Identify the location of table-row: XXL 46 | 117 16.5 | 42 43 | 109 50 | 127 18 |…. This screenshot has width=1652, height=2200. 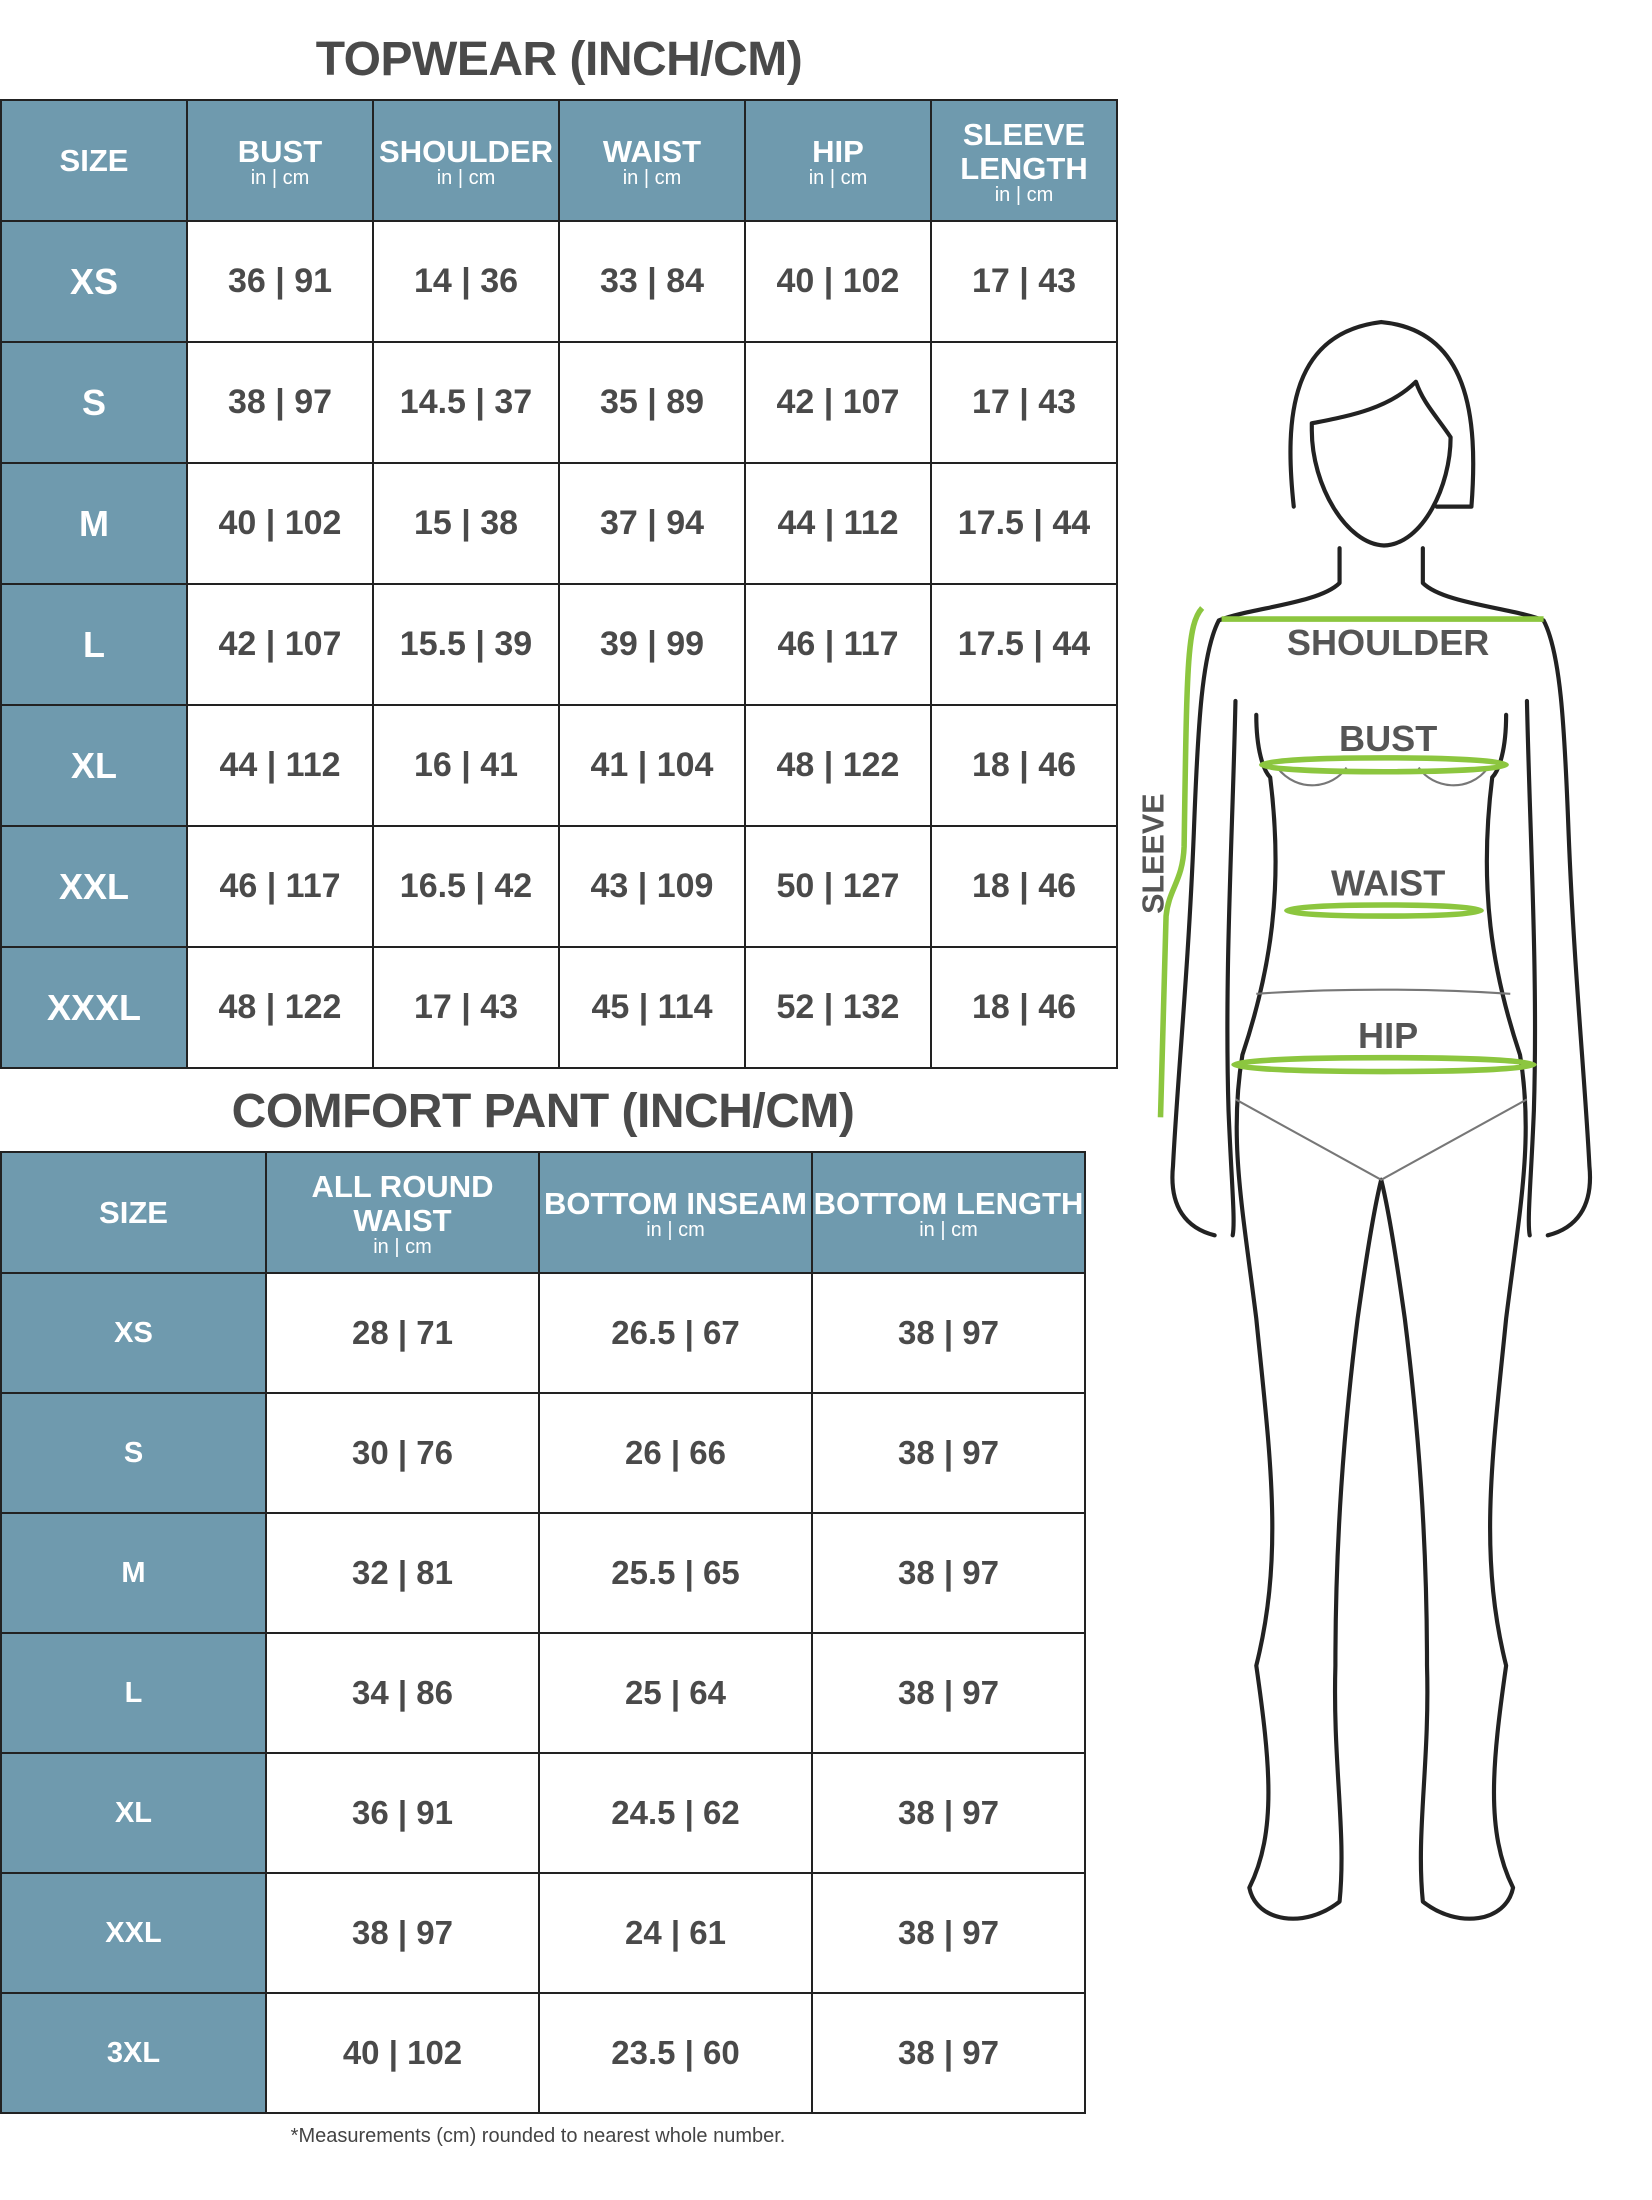
(559, 886).